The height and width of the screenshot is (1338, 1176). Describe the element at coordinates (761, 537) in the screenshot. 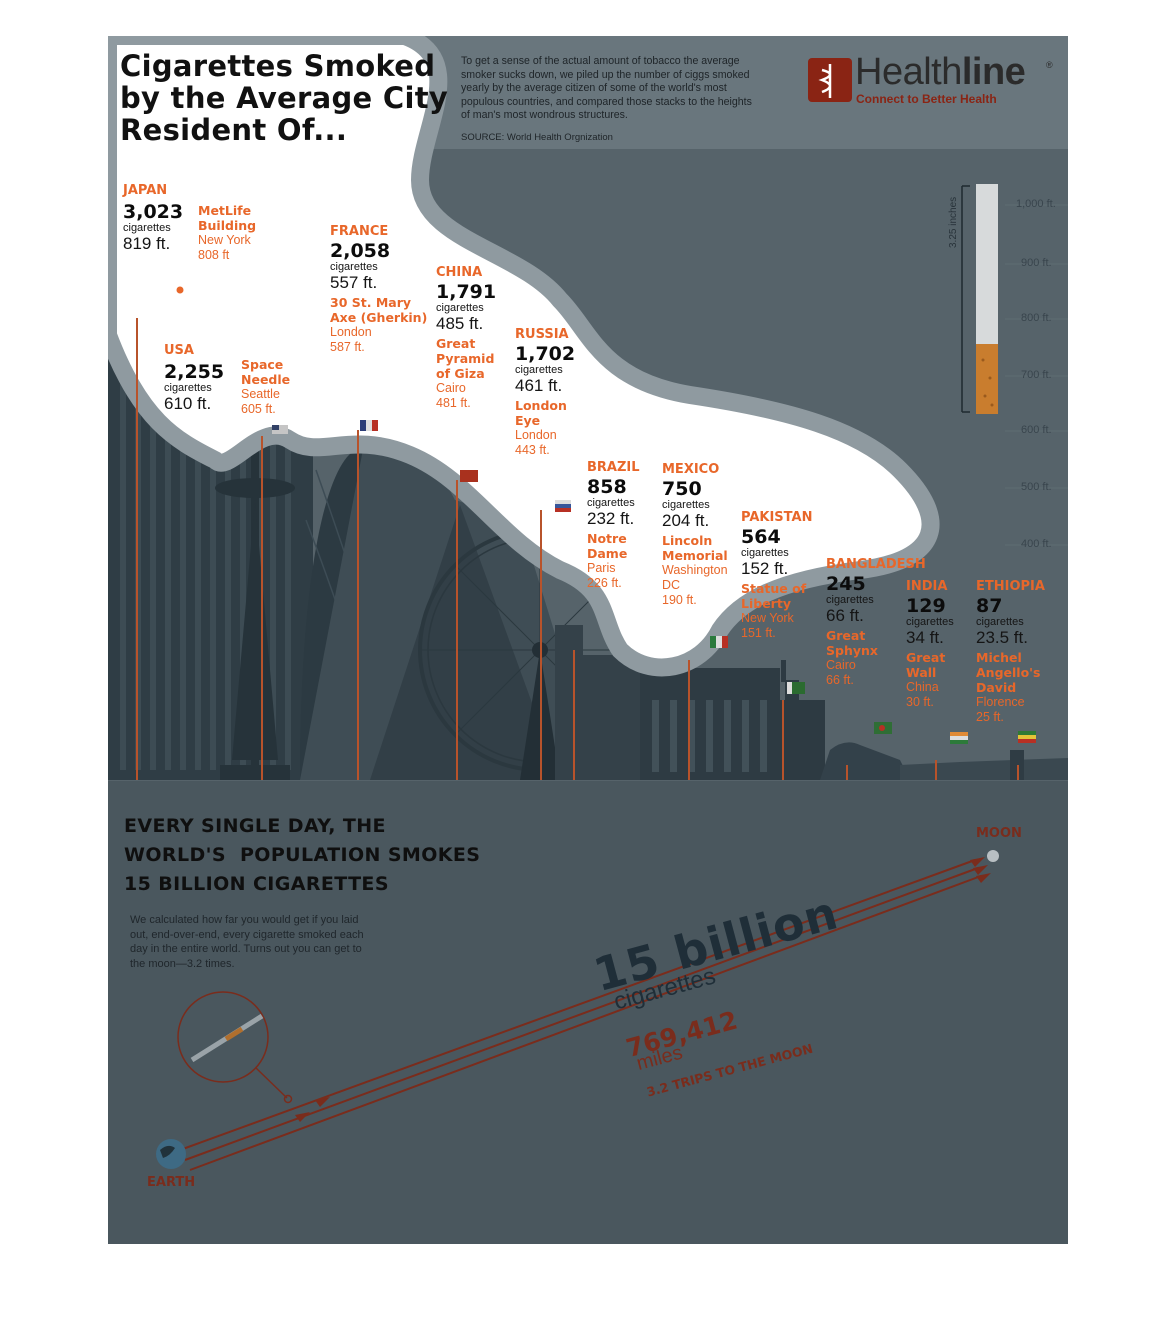

I see `cigarette-count: 564` at that location.